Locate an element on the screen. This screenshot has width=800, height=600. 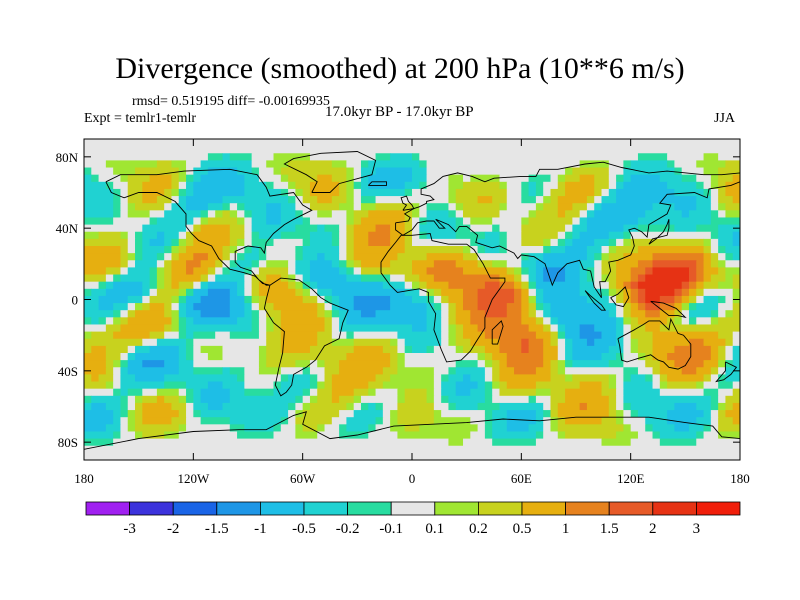
x-tick-label: 0 is located at coordinates (412, 478).